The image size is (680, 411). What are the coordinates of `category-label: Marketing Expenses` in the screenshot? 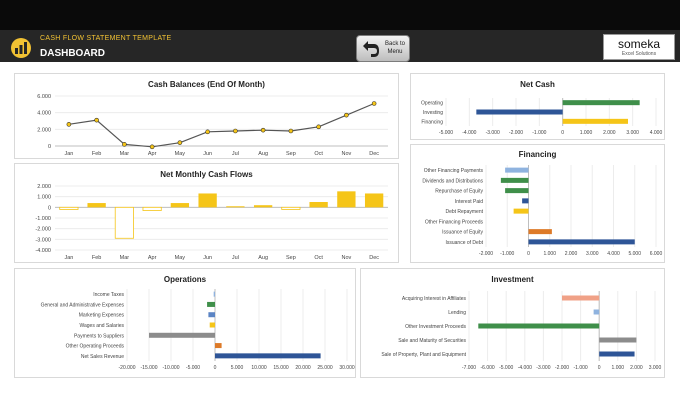 It's located at (102, 316).